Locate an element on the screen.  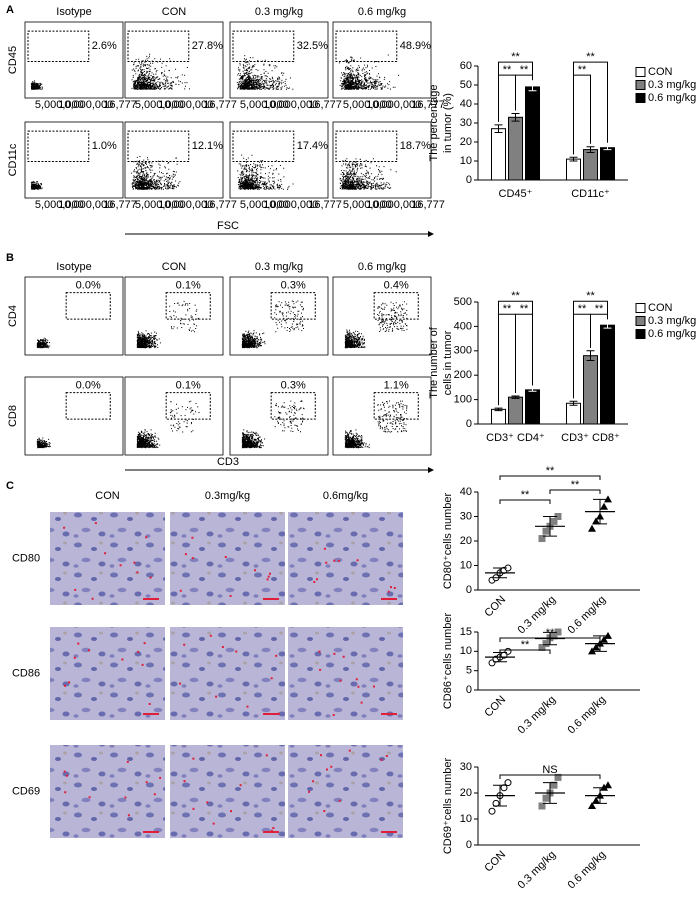
y-axis-label: in tumor (%) is located at coordinates (448, 123).